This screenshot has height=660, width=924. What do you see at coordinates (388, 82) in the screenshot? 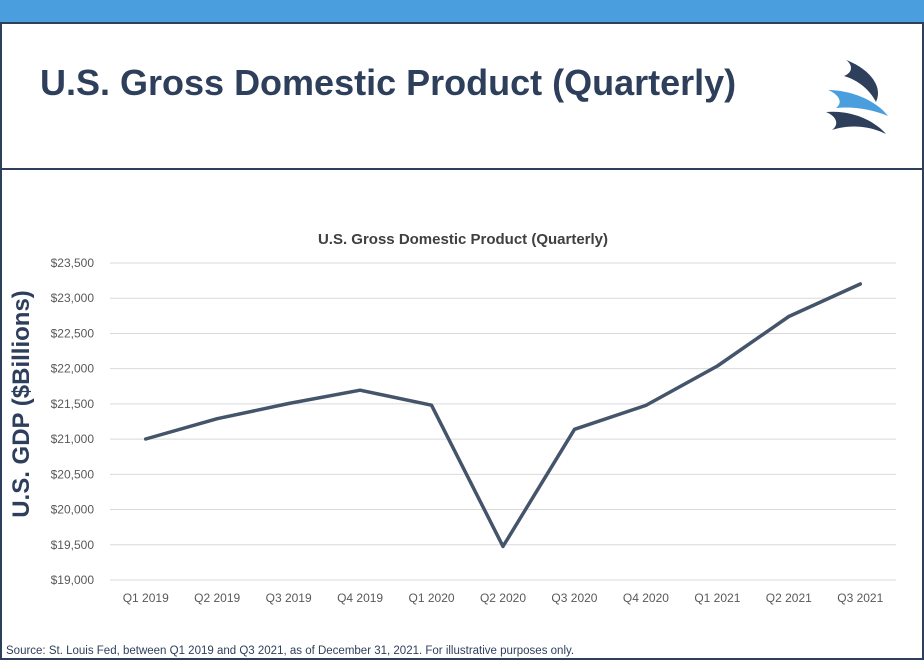
I see `slide-title: U.S. Gross Domestic Product (Quarterly)` at bounding box center [388, 82].